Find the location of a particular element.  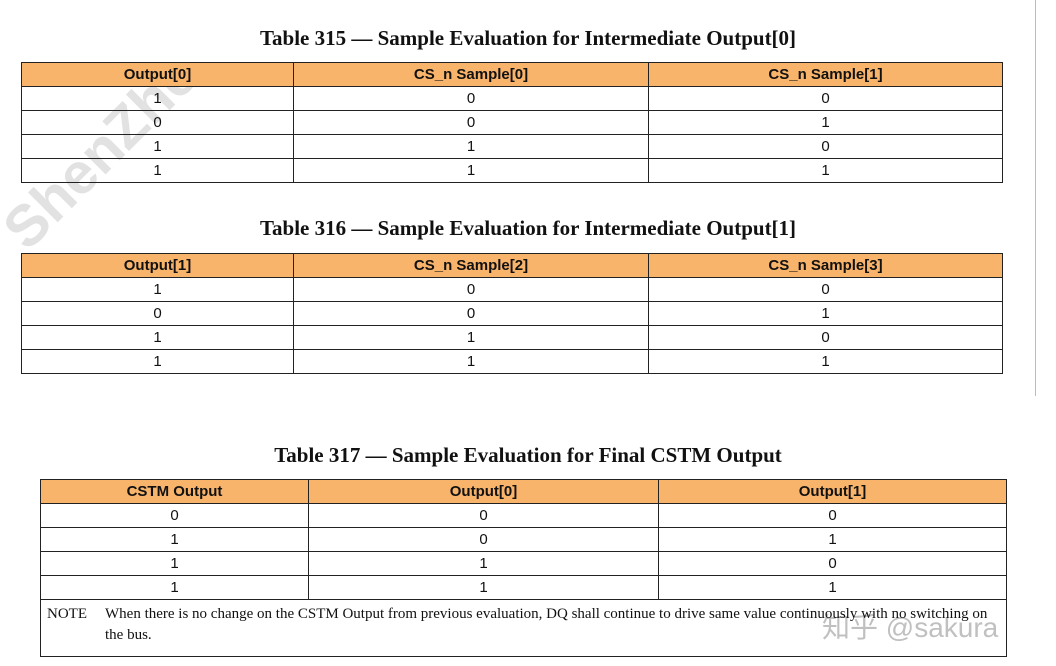

header-cell: CS_n Sample[0] is located at coordinates (471, 74).